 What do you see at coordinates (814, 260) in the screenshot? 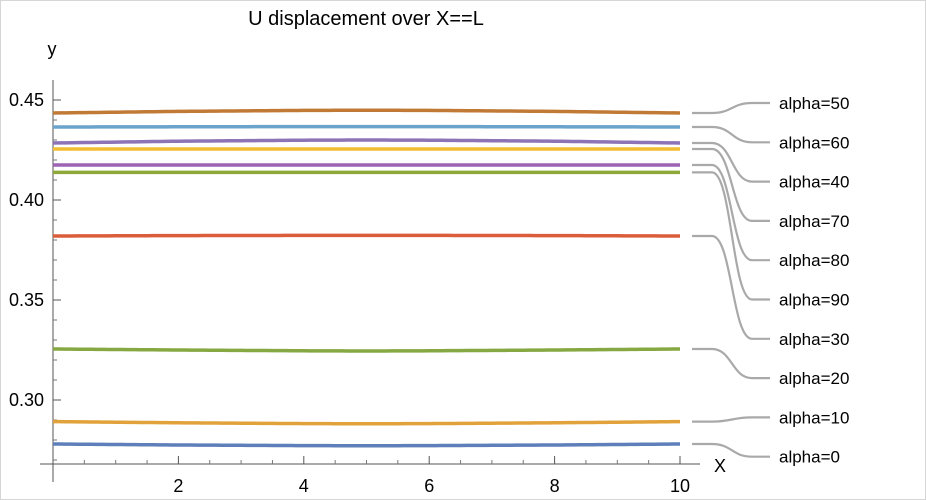
I see `legend-label: alpha=80` at bounding box center [814, 260].